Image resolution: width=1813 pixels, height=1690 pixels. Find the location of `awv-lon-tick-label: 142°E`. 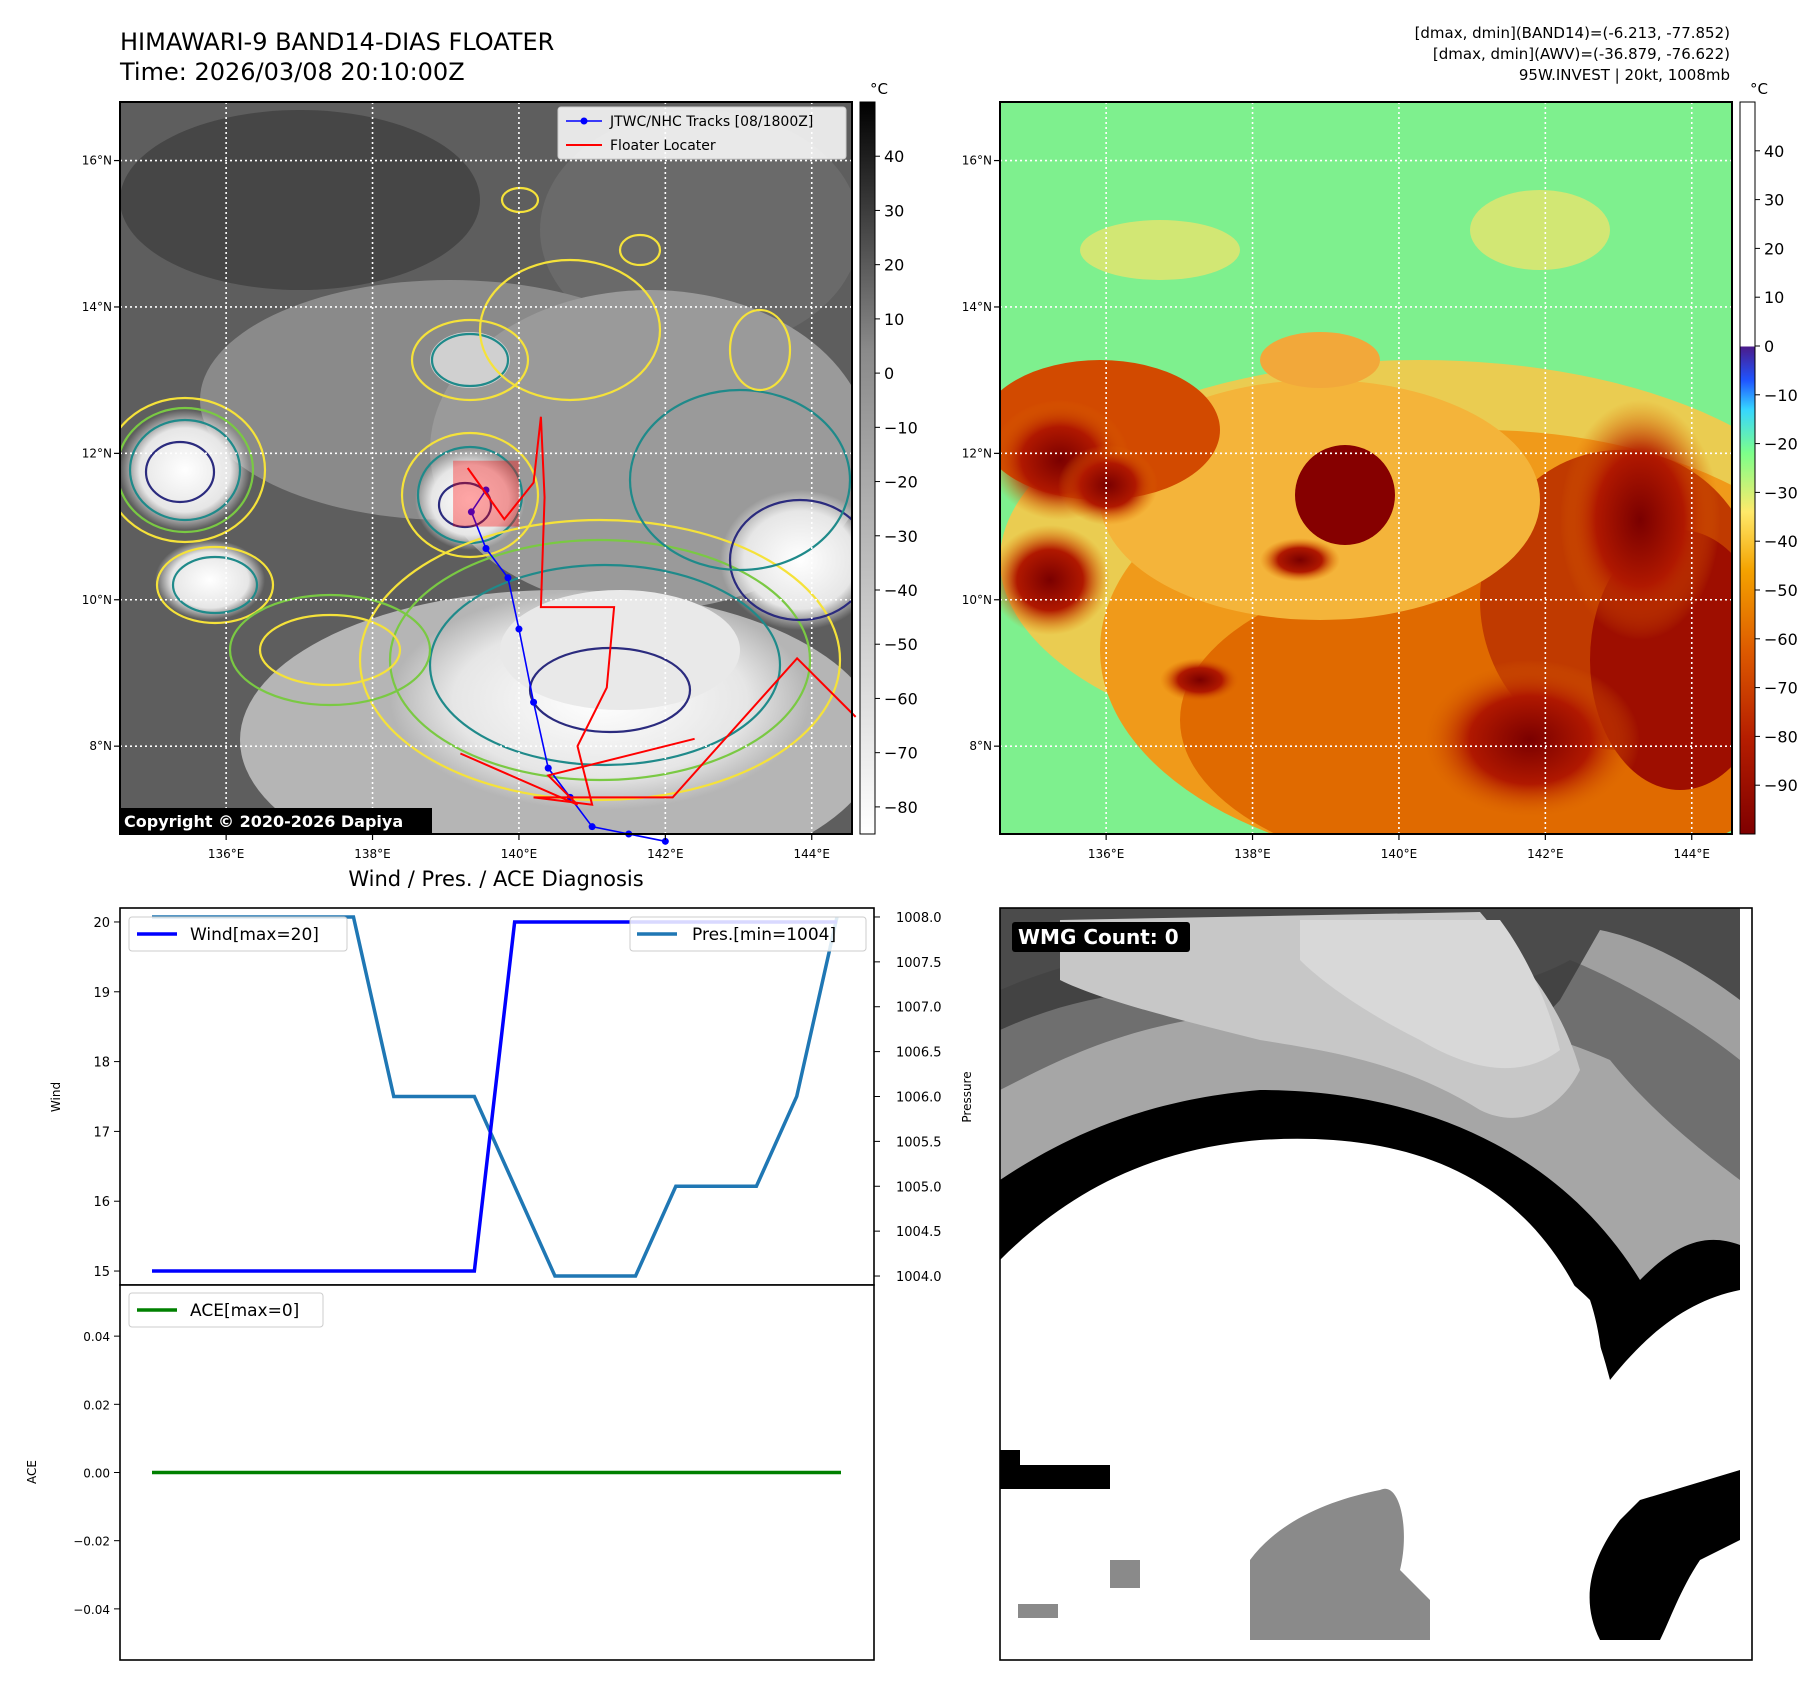

awv-lon-tick-label: 142°E is located at coordinates (1545, 854).